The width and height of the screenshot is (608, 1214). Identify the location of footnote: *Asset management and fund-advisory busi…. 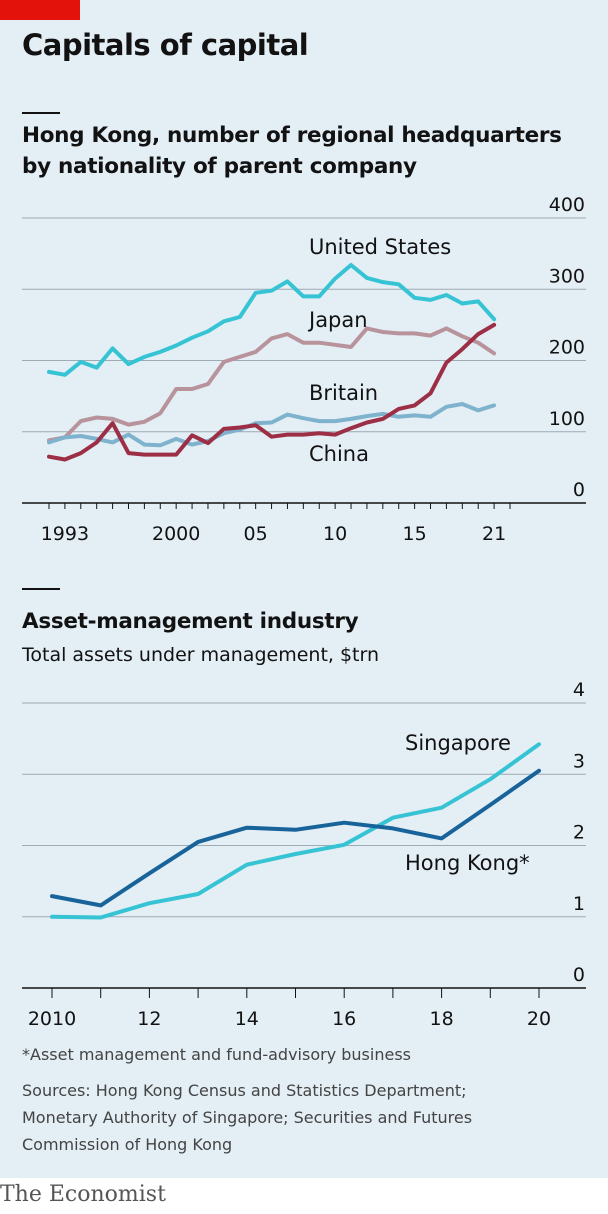
(216, 1054).